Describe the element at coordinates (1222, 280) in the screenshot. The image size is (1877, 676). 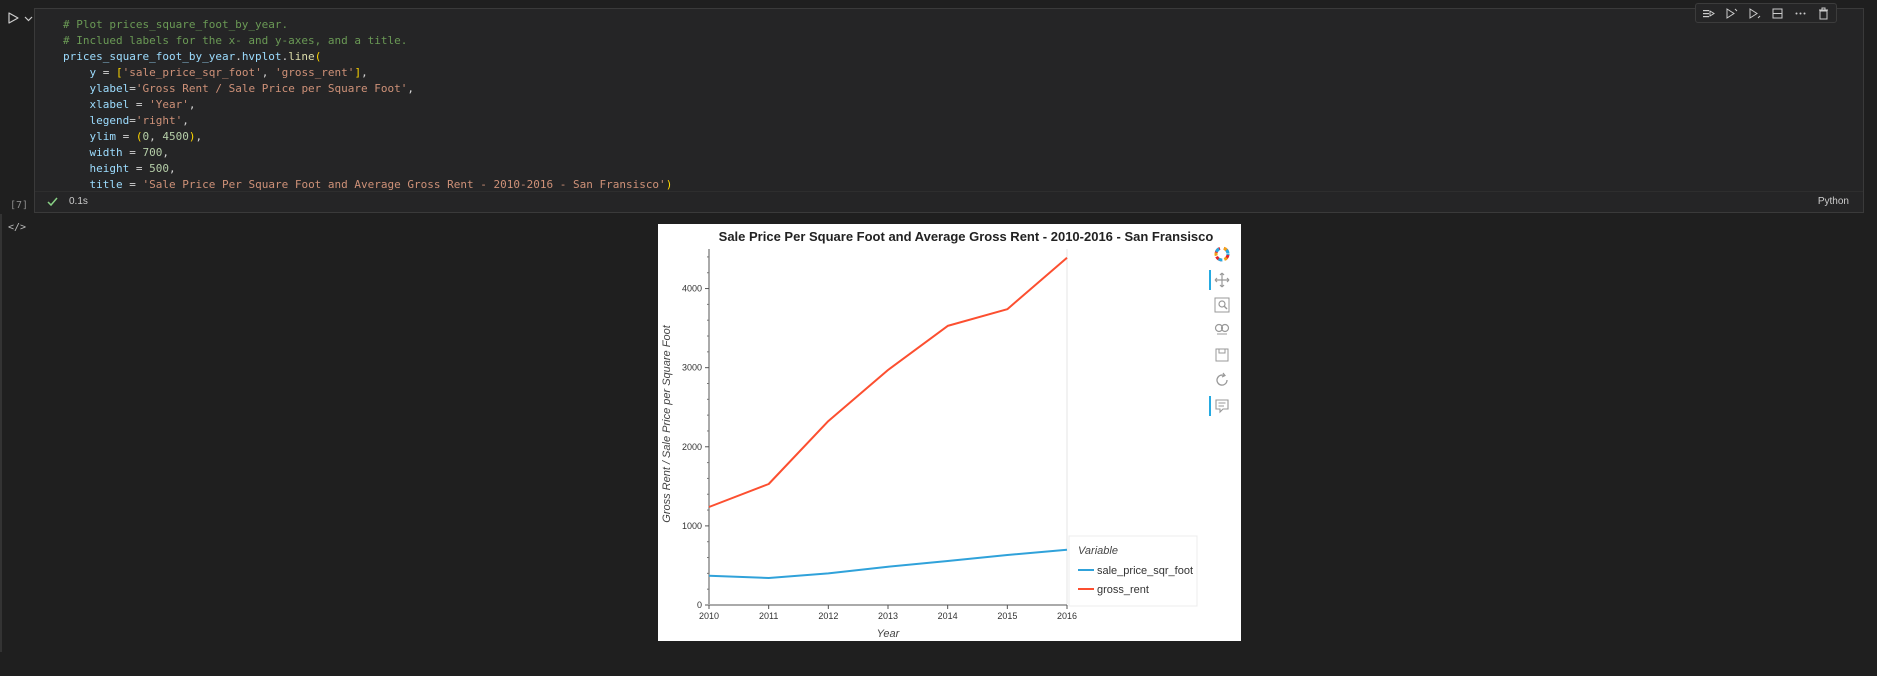
I see `pan-icon` at that location.